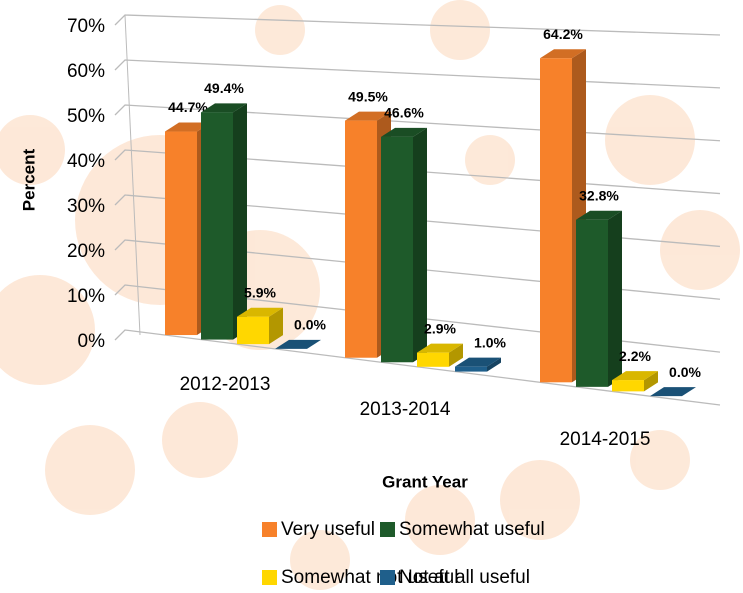 This screenshot has height=593, width=743. What do you see at coordinates (369, 577) in the screenshot?
I see `legend-label: Somewhat not useful` at bounding box center [369, 577].